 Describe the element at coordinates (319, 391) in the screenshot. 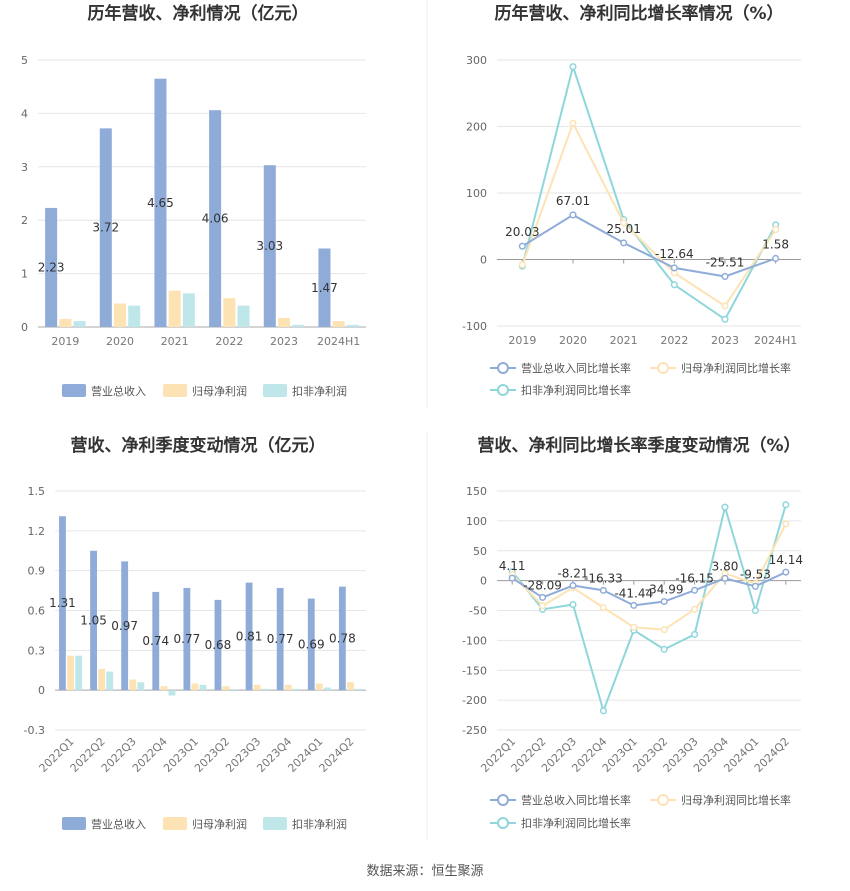

I see `legend-label: 扣非净利润` at that location.